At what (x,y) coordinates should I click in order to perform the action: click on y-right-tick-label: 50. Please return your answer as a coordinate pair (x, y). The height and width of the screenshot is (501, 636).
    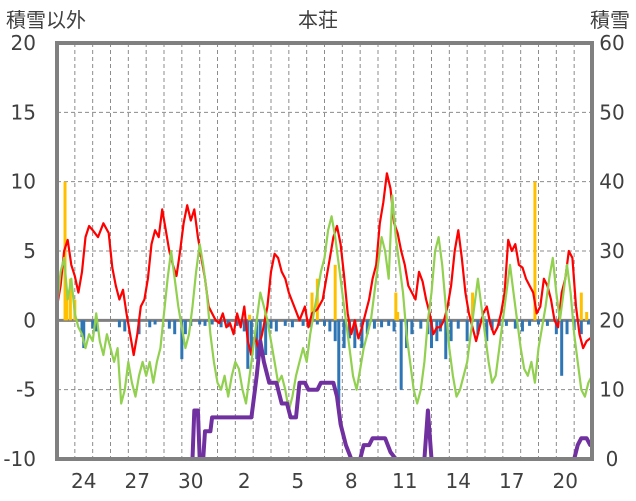
    Looking at the image, I should click on (611, 112).